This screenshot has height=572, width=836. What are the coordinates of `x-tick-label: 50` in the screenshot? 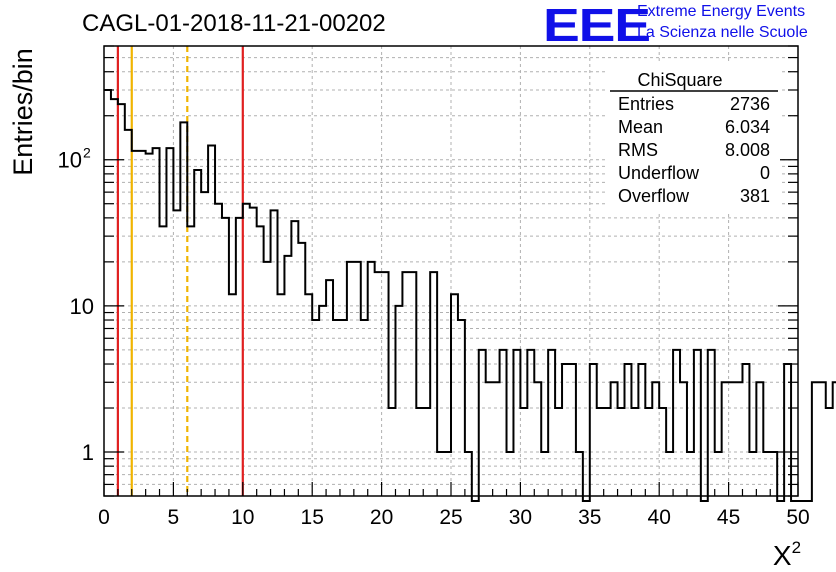 It's located at (797, 517).